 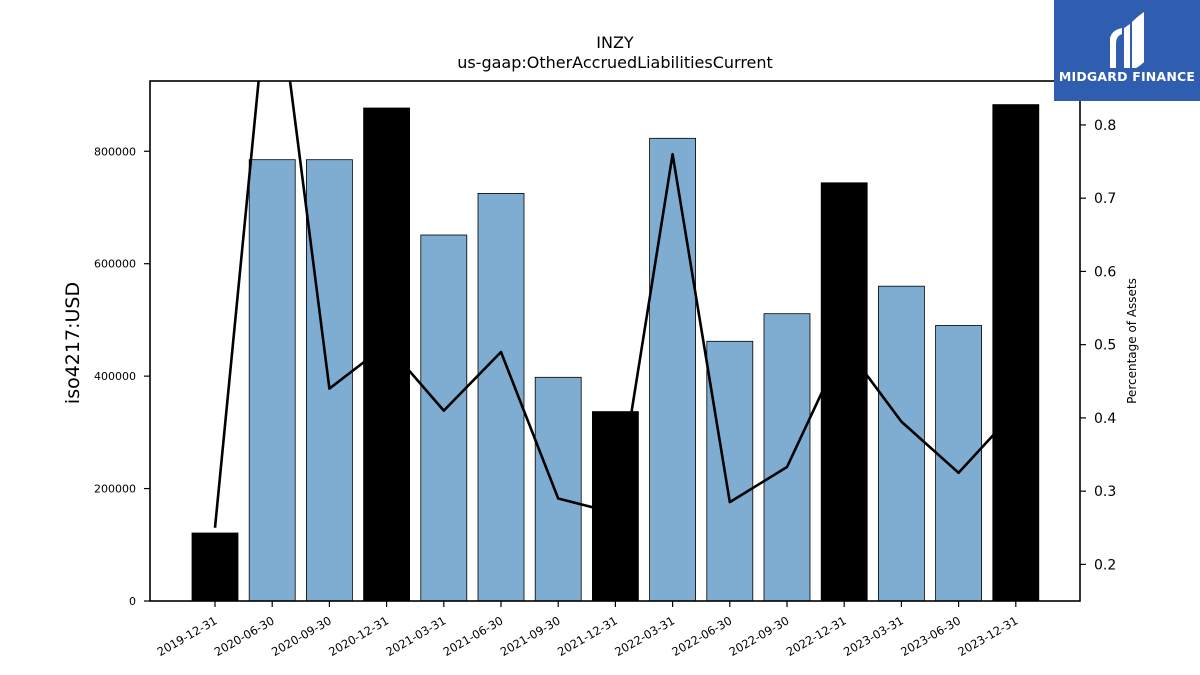 I want to click on x-tick-label: 2021-03-31, so click(x=415, y=636).